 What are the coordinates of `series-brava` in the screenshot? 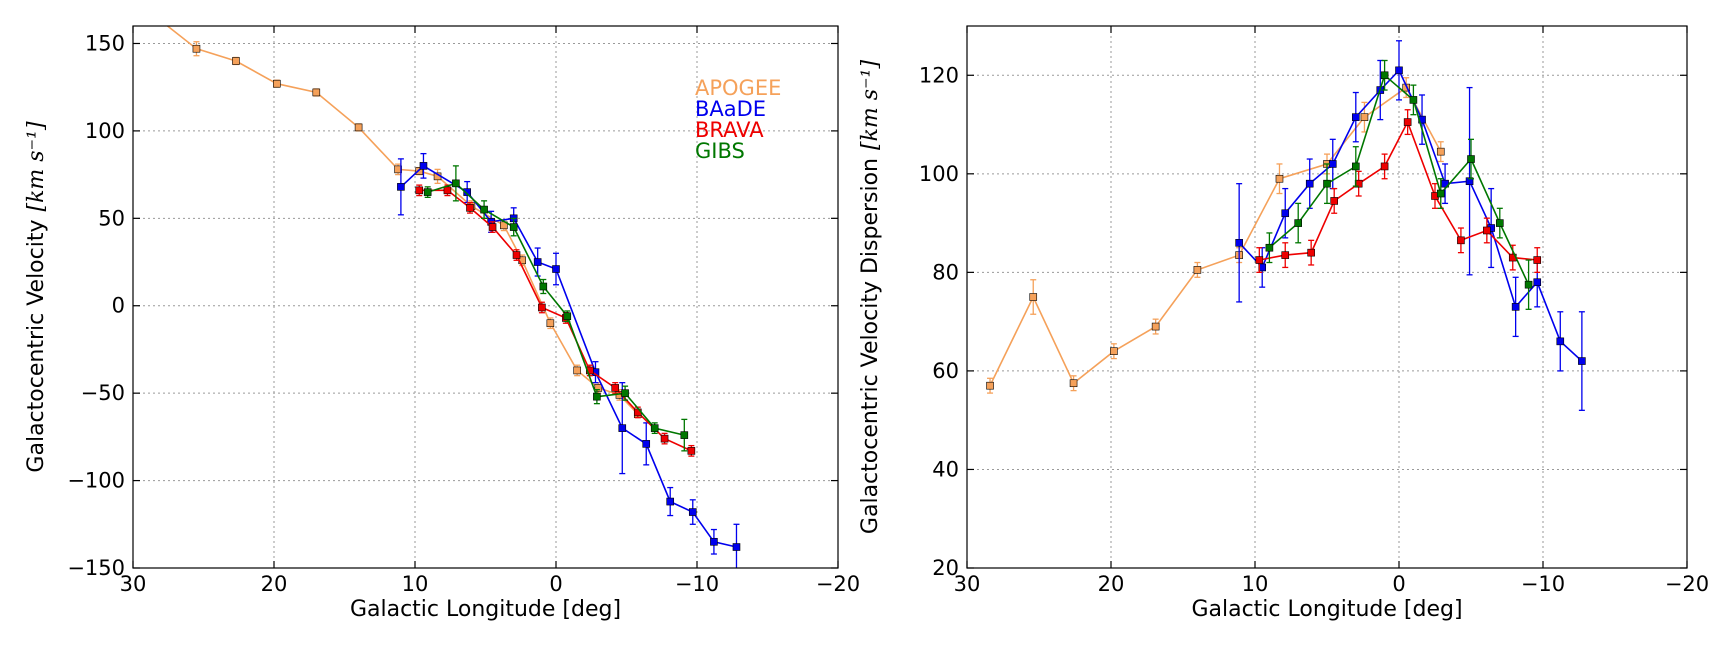 It's located at (555, 320).